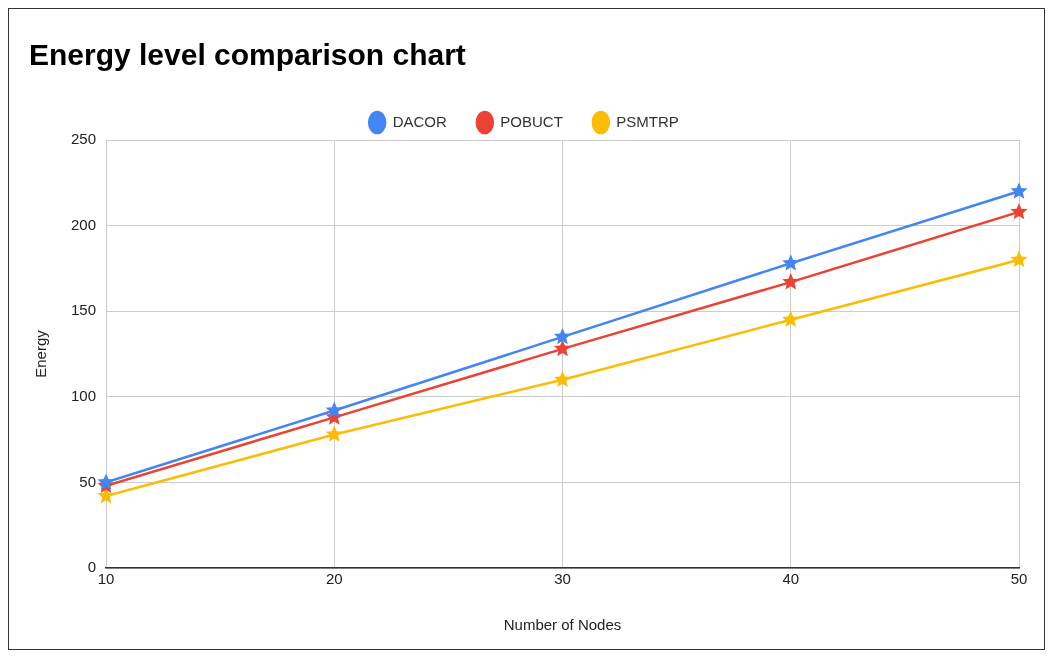 This screenshot has width=1053, height=660. Describe the element at coordinates (88, 481) in the screenshot. I see `y-tick-label: 50` at that location.